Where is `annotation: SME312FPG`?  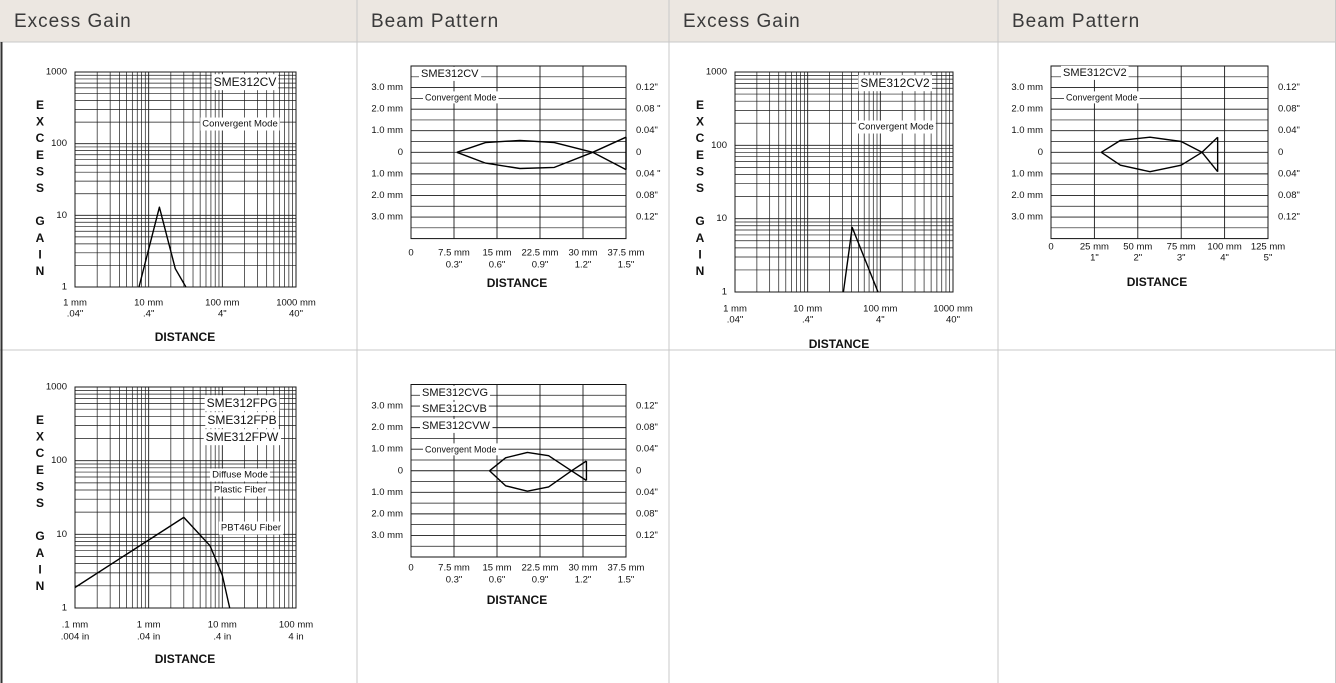
annotation: SME312FPG is located at coordinates (242, 403).